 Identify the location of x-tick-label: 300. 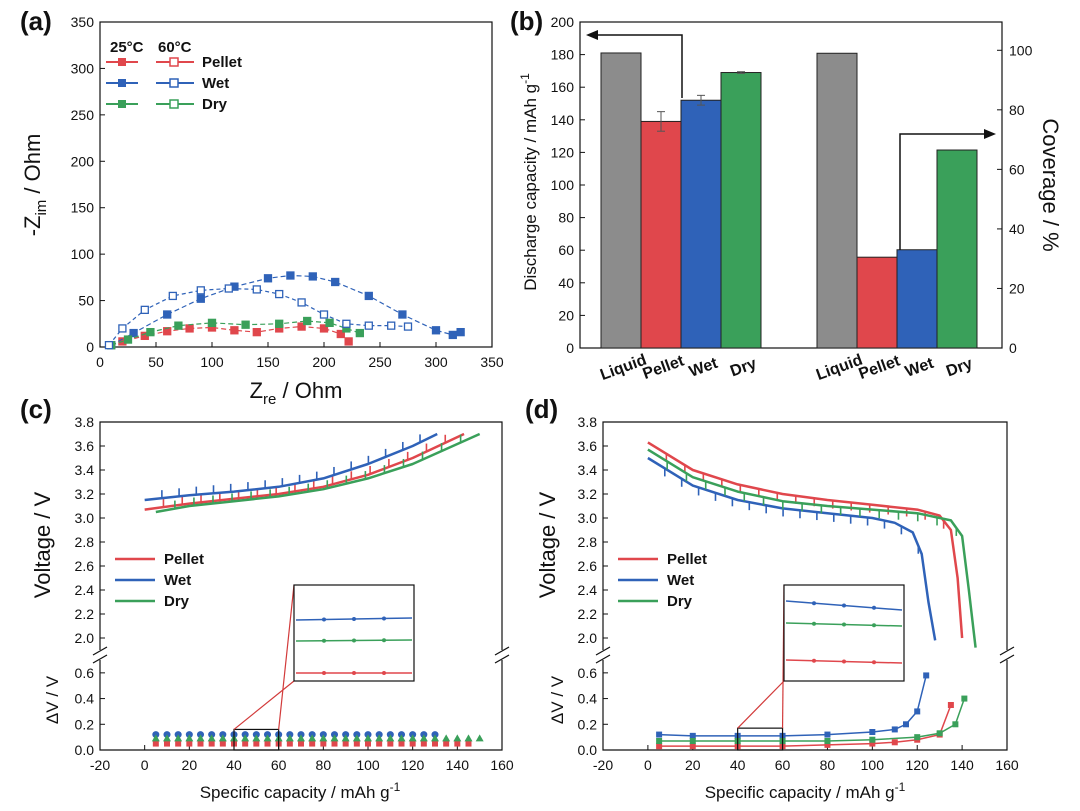
(436, 362).